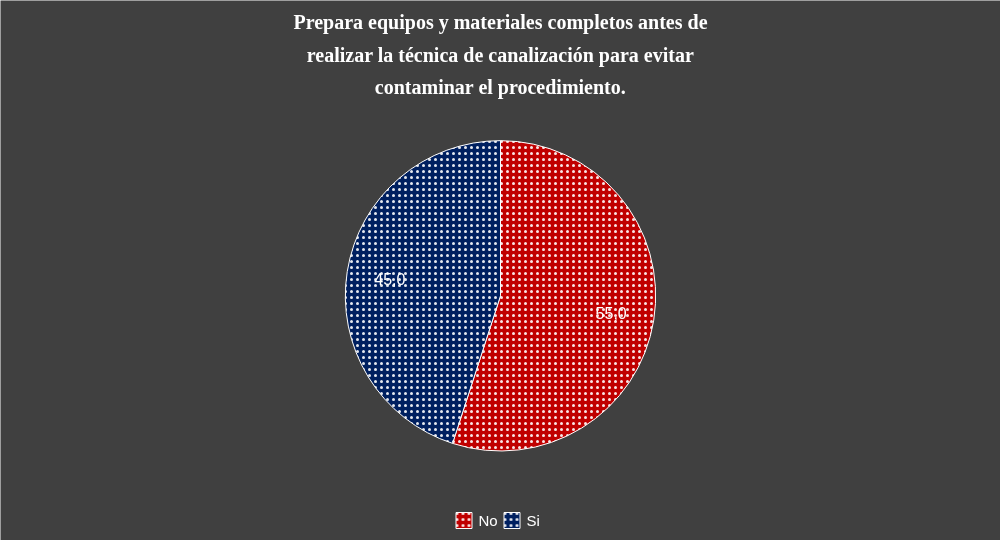  I want to click on data-label: 45,0, so click(390, 279).